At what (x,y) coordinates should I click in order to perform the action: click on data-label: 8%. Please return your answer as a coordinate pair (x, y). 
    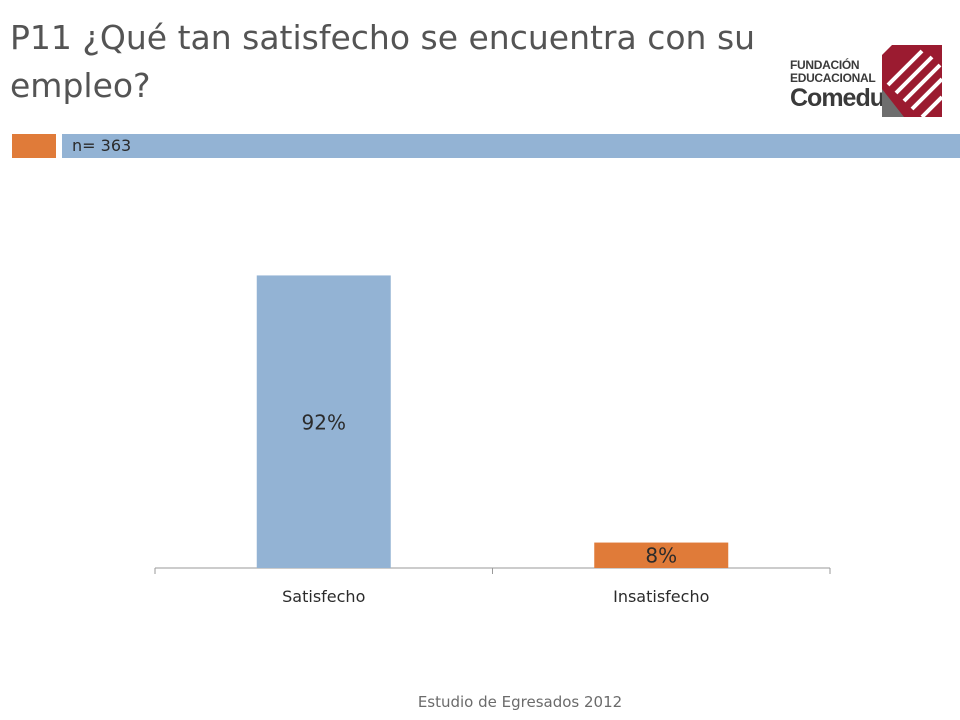
    Looking at the image, I should click on (661, 555).